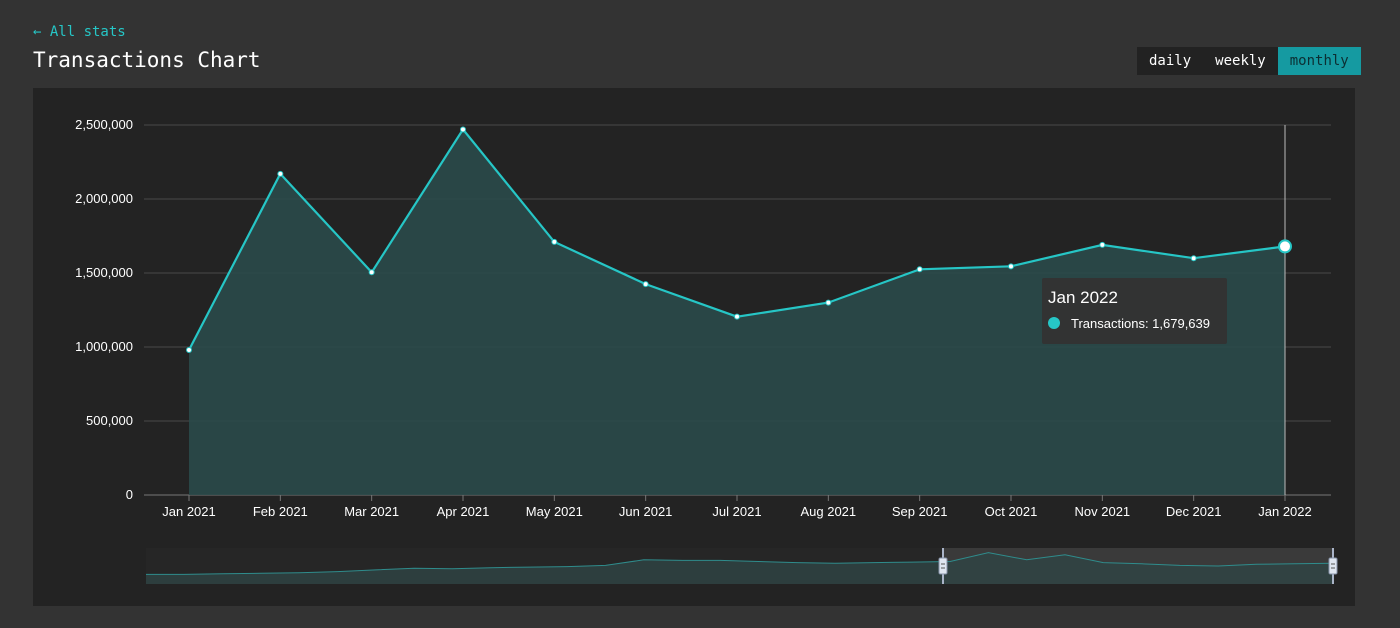 The image size is (1400, 628). Describe the element at coordinates (646, 511) in the screenshot. I see `x-tick-label: Jun 2021` at that location.